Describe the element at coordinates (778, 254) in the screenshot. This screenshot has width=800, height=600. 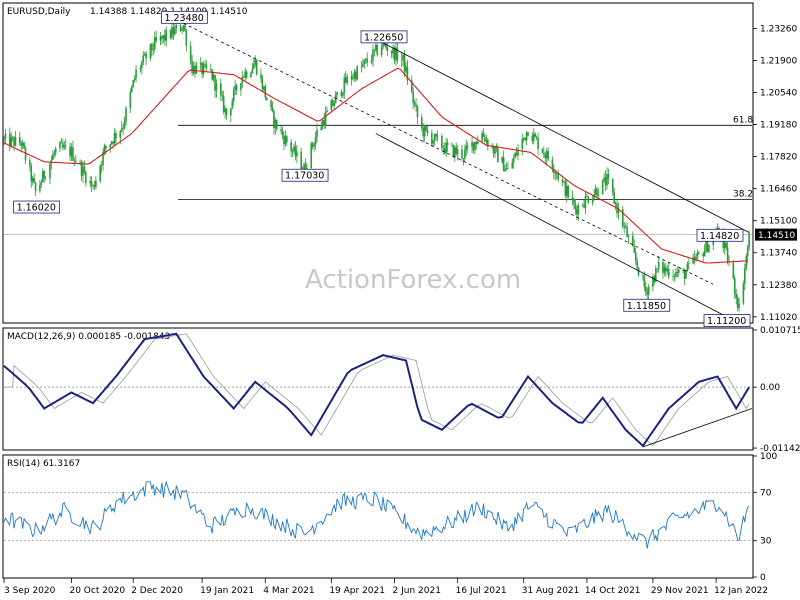
I see `price-y-tick-label: 1.13740` at that location.